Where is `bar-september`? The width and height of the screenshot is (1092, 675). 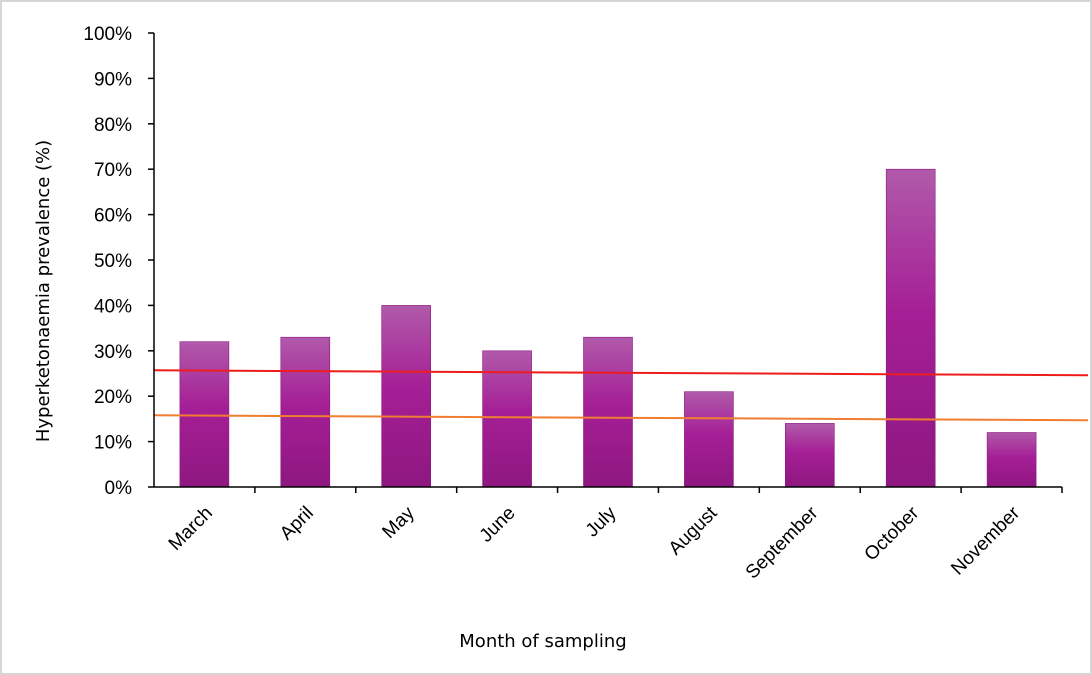 bar-september is located at coordinates (809, 455).